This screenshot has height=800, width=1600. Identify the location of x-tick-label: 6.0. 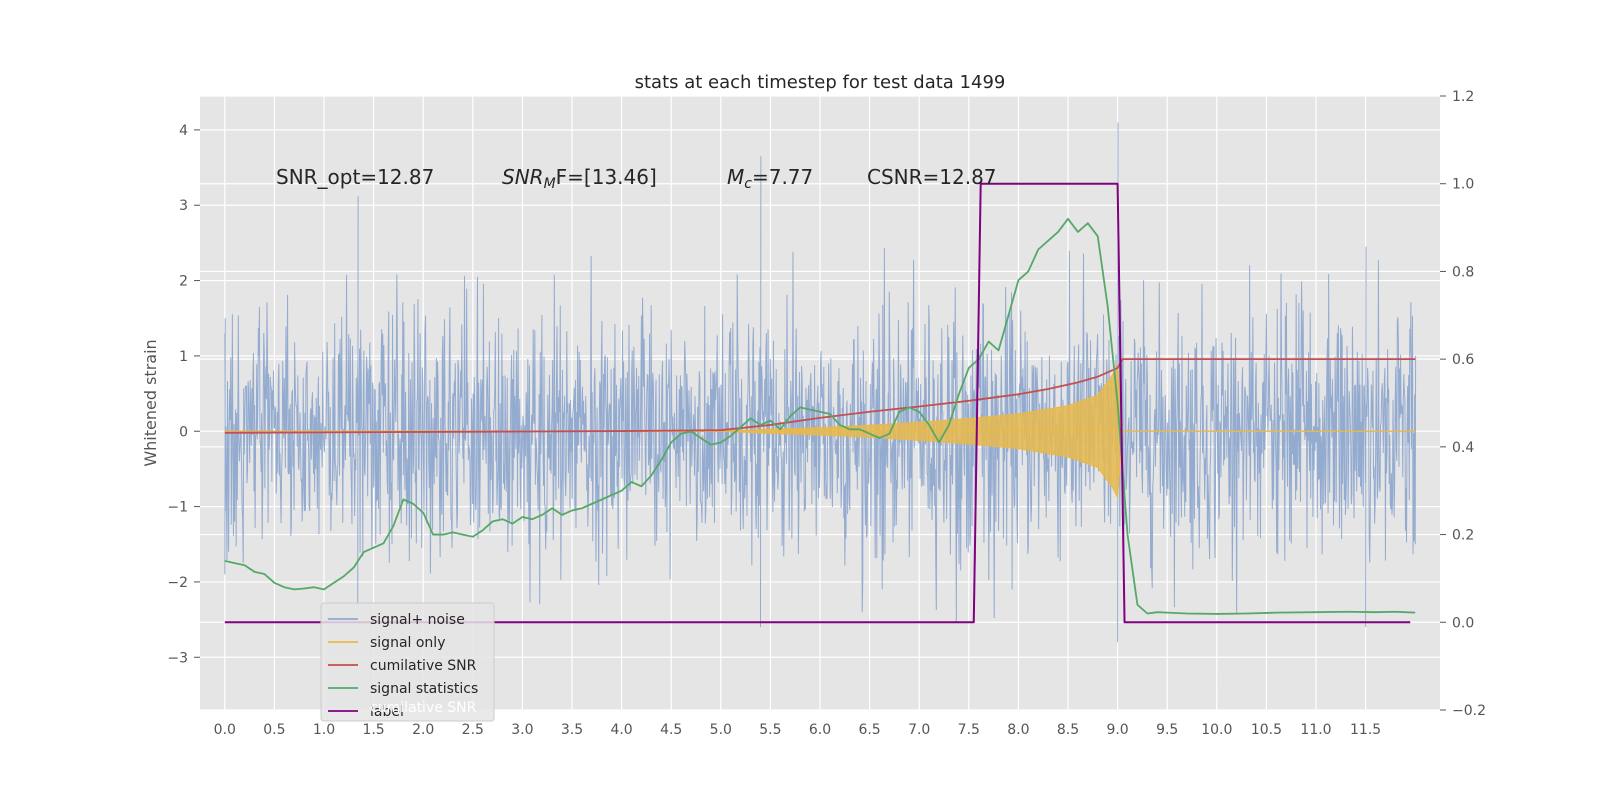
(820, 730).